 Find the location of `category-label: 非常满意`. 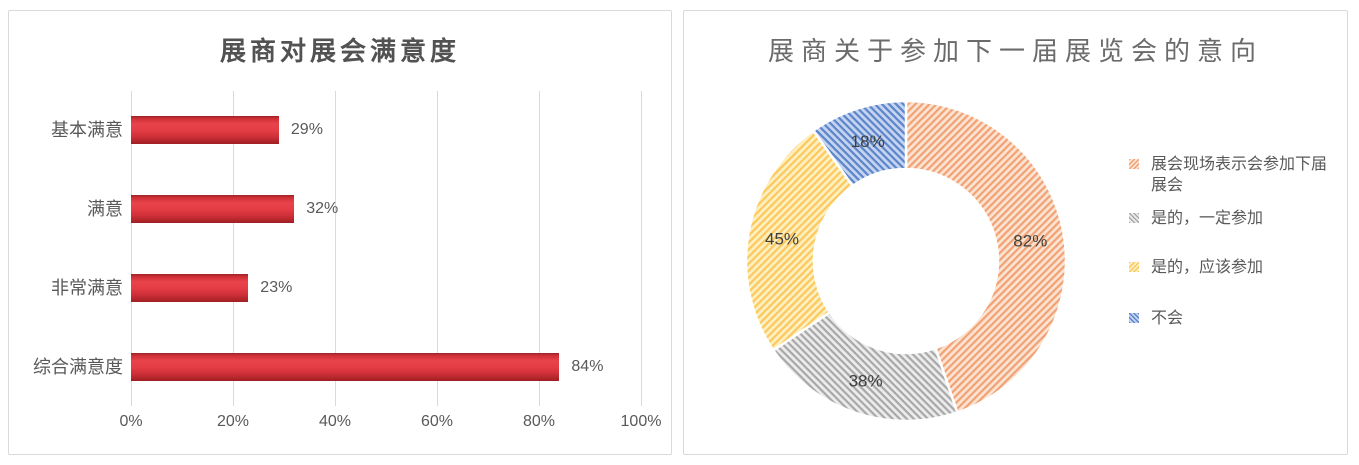

category-label: 非常满意 is located at coordinates (87, 287).